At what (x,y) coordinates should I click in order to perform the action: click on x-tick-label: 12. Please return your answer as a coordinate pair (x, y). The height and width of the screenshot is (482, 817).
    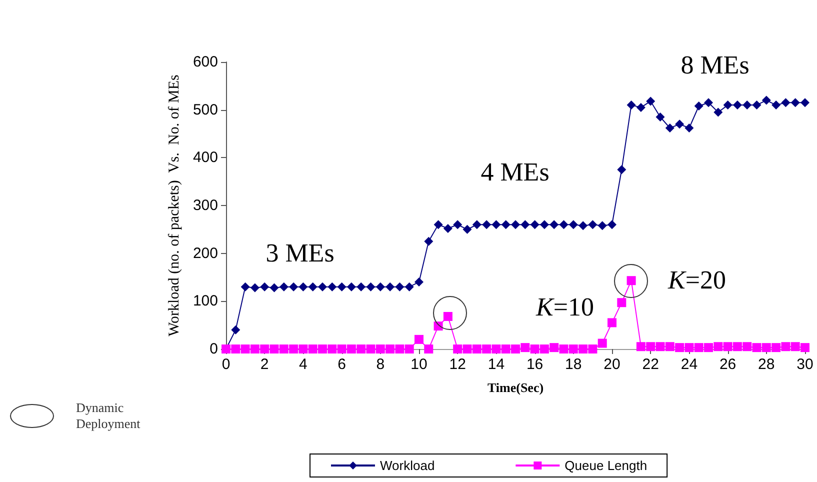
    Looking at the image, I should click on (457, 364).